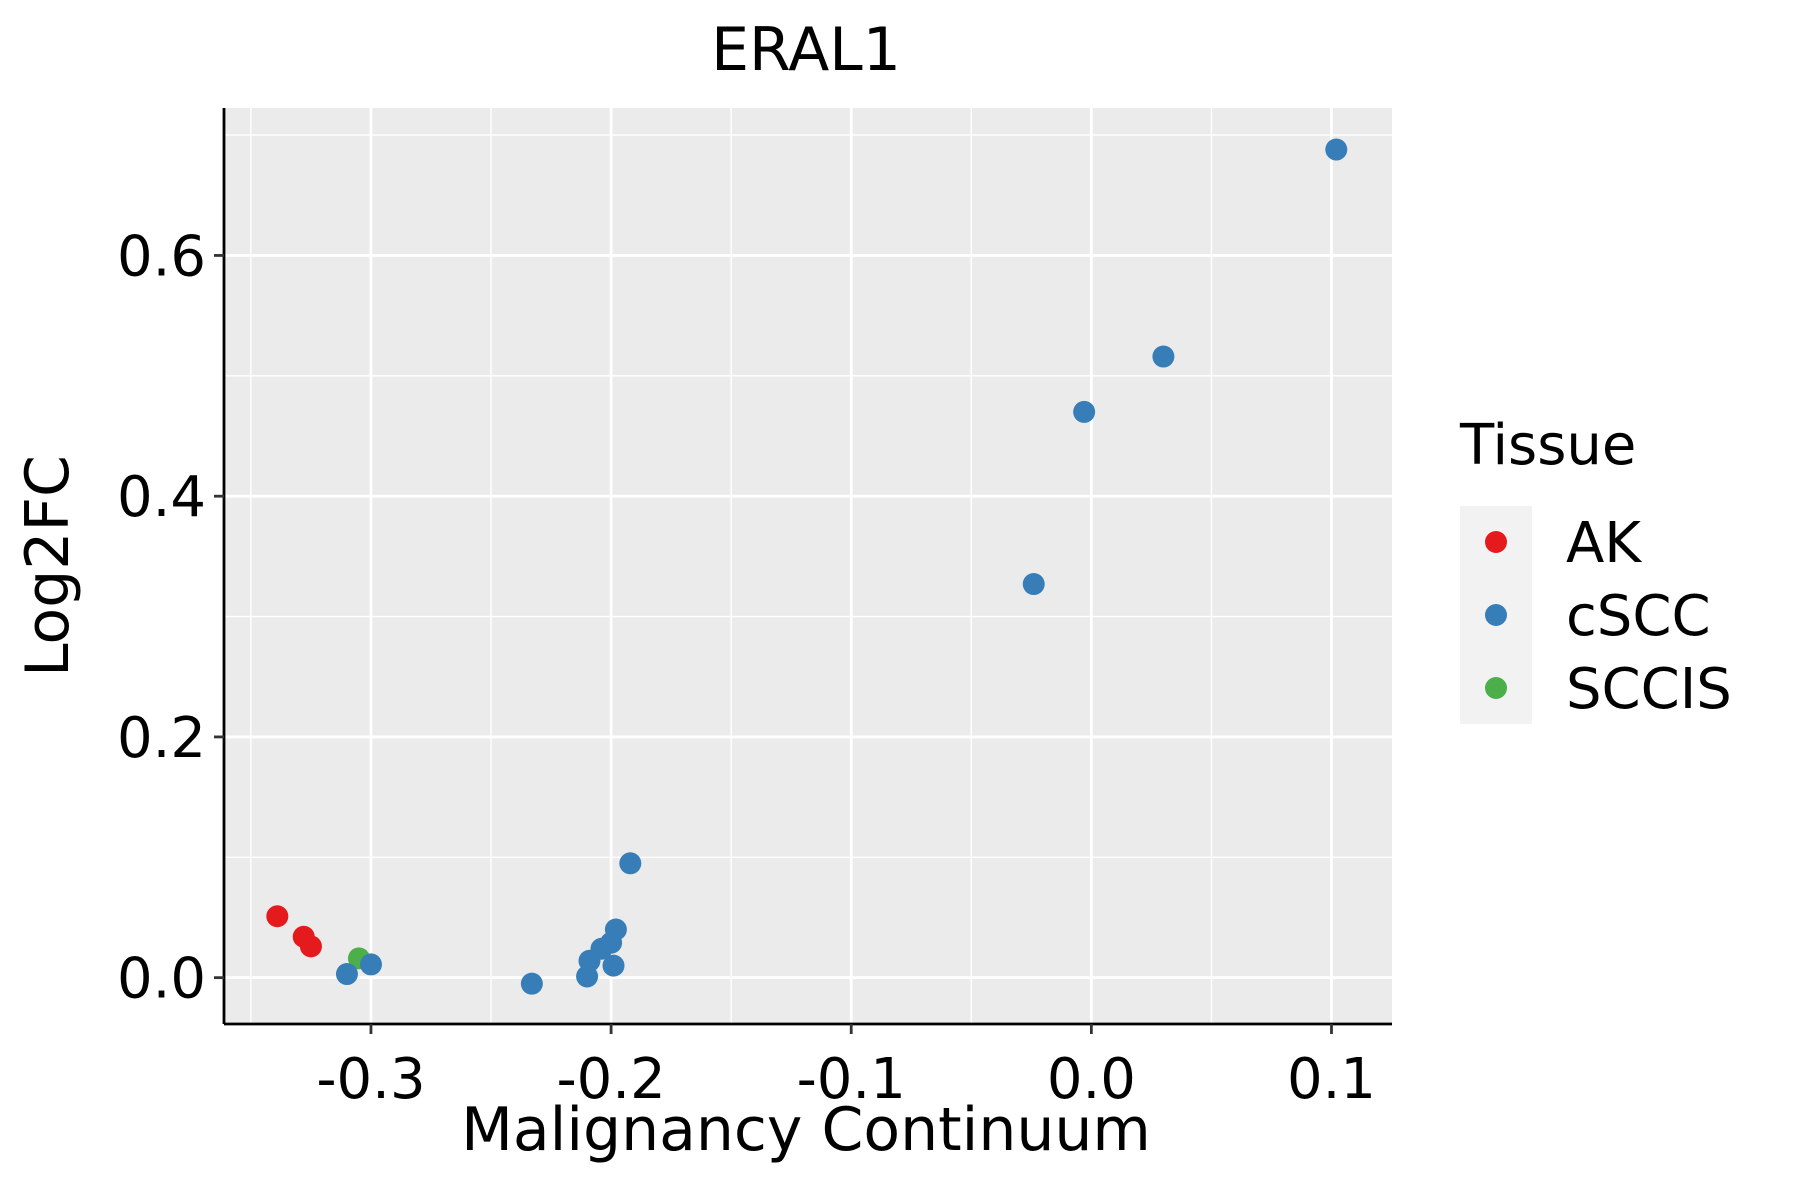 This screenshot has height=1200, width=1800. What do you see at coordinates (161, 497) in the screenshot?
I see `y-tick-label: 0.4` at bounding box center [161, 497].